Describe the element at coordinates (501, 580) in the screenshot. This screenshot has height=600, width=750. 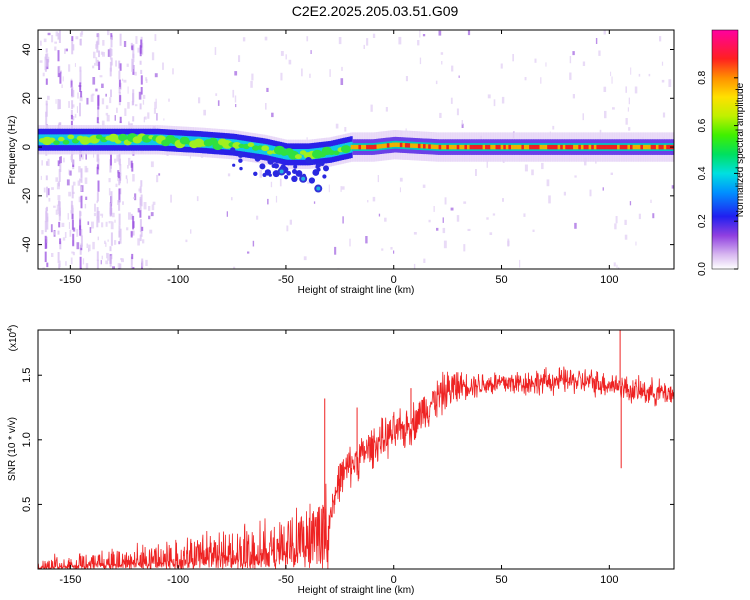
I see `x-tick-label: 50` at that location.